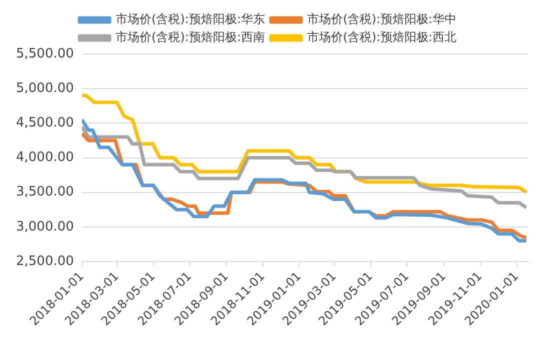  Describe the element at coordinates (45, 88) in the screenshot. I see `y-tick-label: 5,000.00` at that location.